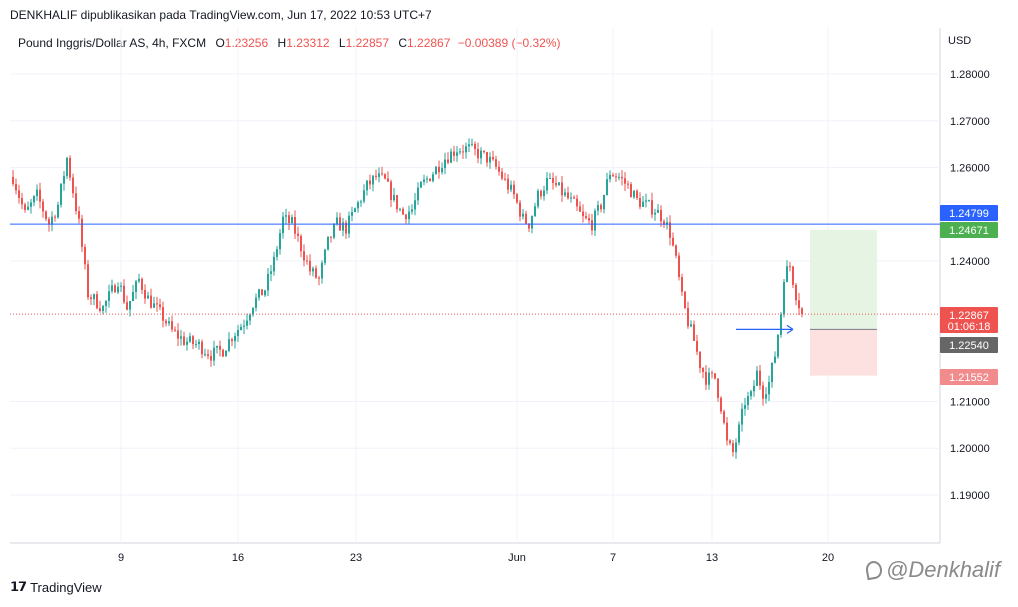 Image resolution: width=1018 pixels, height=607 pixels. Describe the element at coordinates (969, 378) in the screenshot. I see `price-tag-label: 1.21552` at that location.